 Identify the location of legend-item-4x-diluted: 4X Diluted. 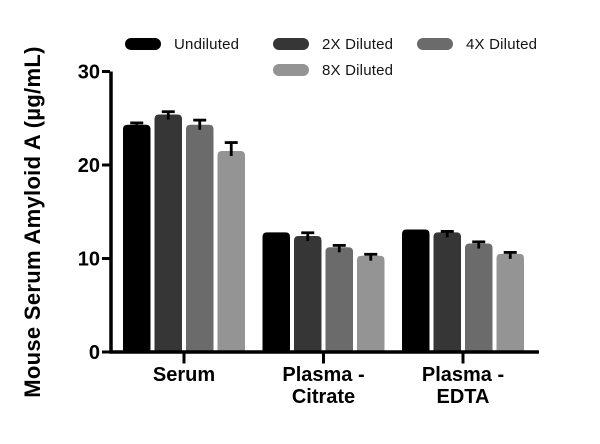
(477, 44).